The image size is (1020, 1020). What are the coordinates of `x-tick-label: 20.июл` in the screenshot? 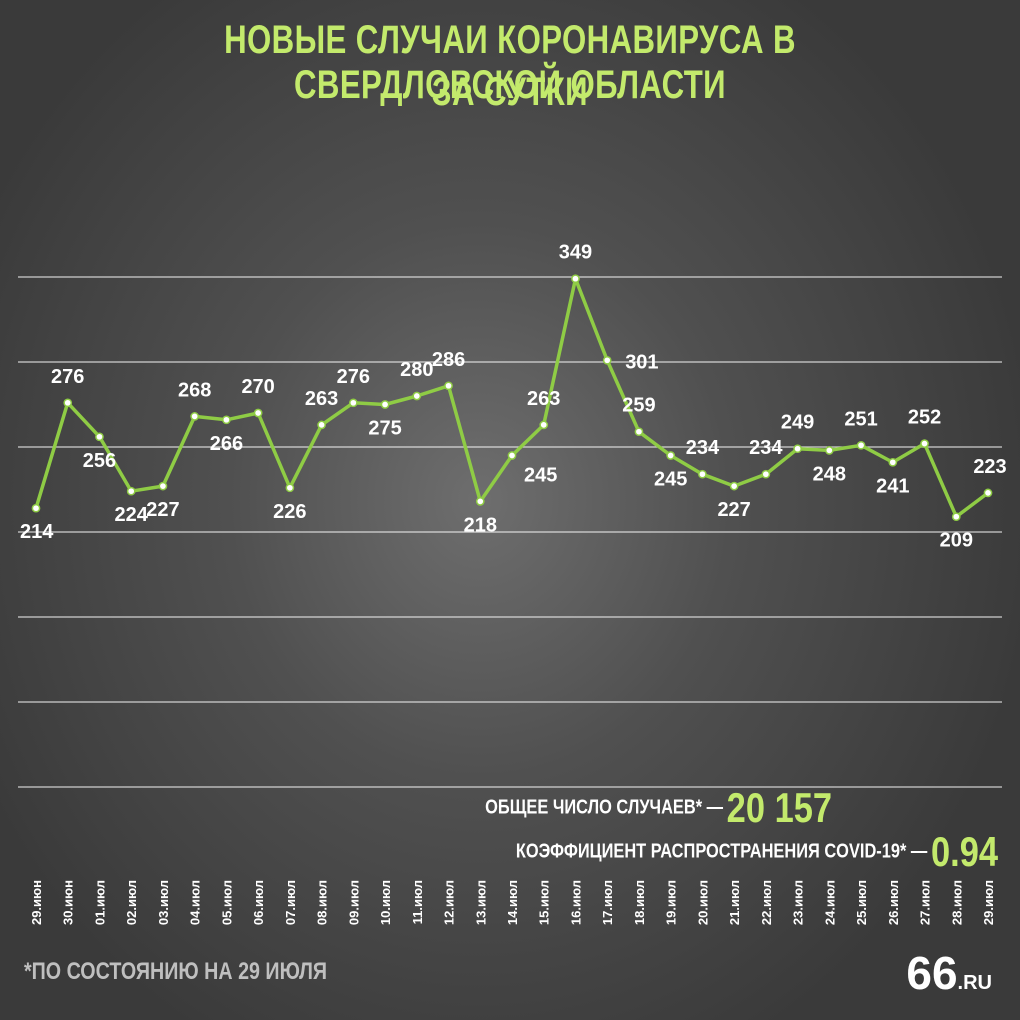 It's located at (702, 902).